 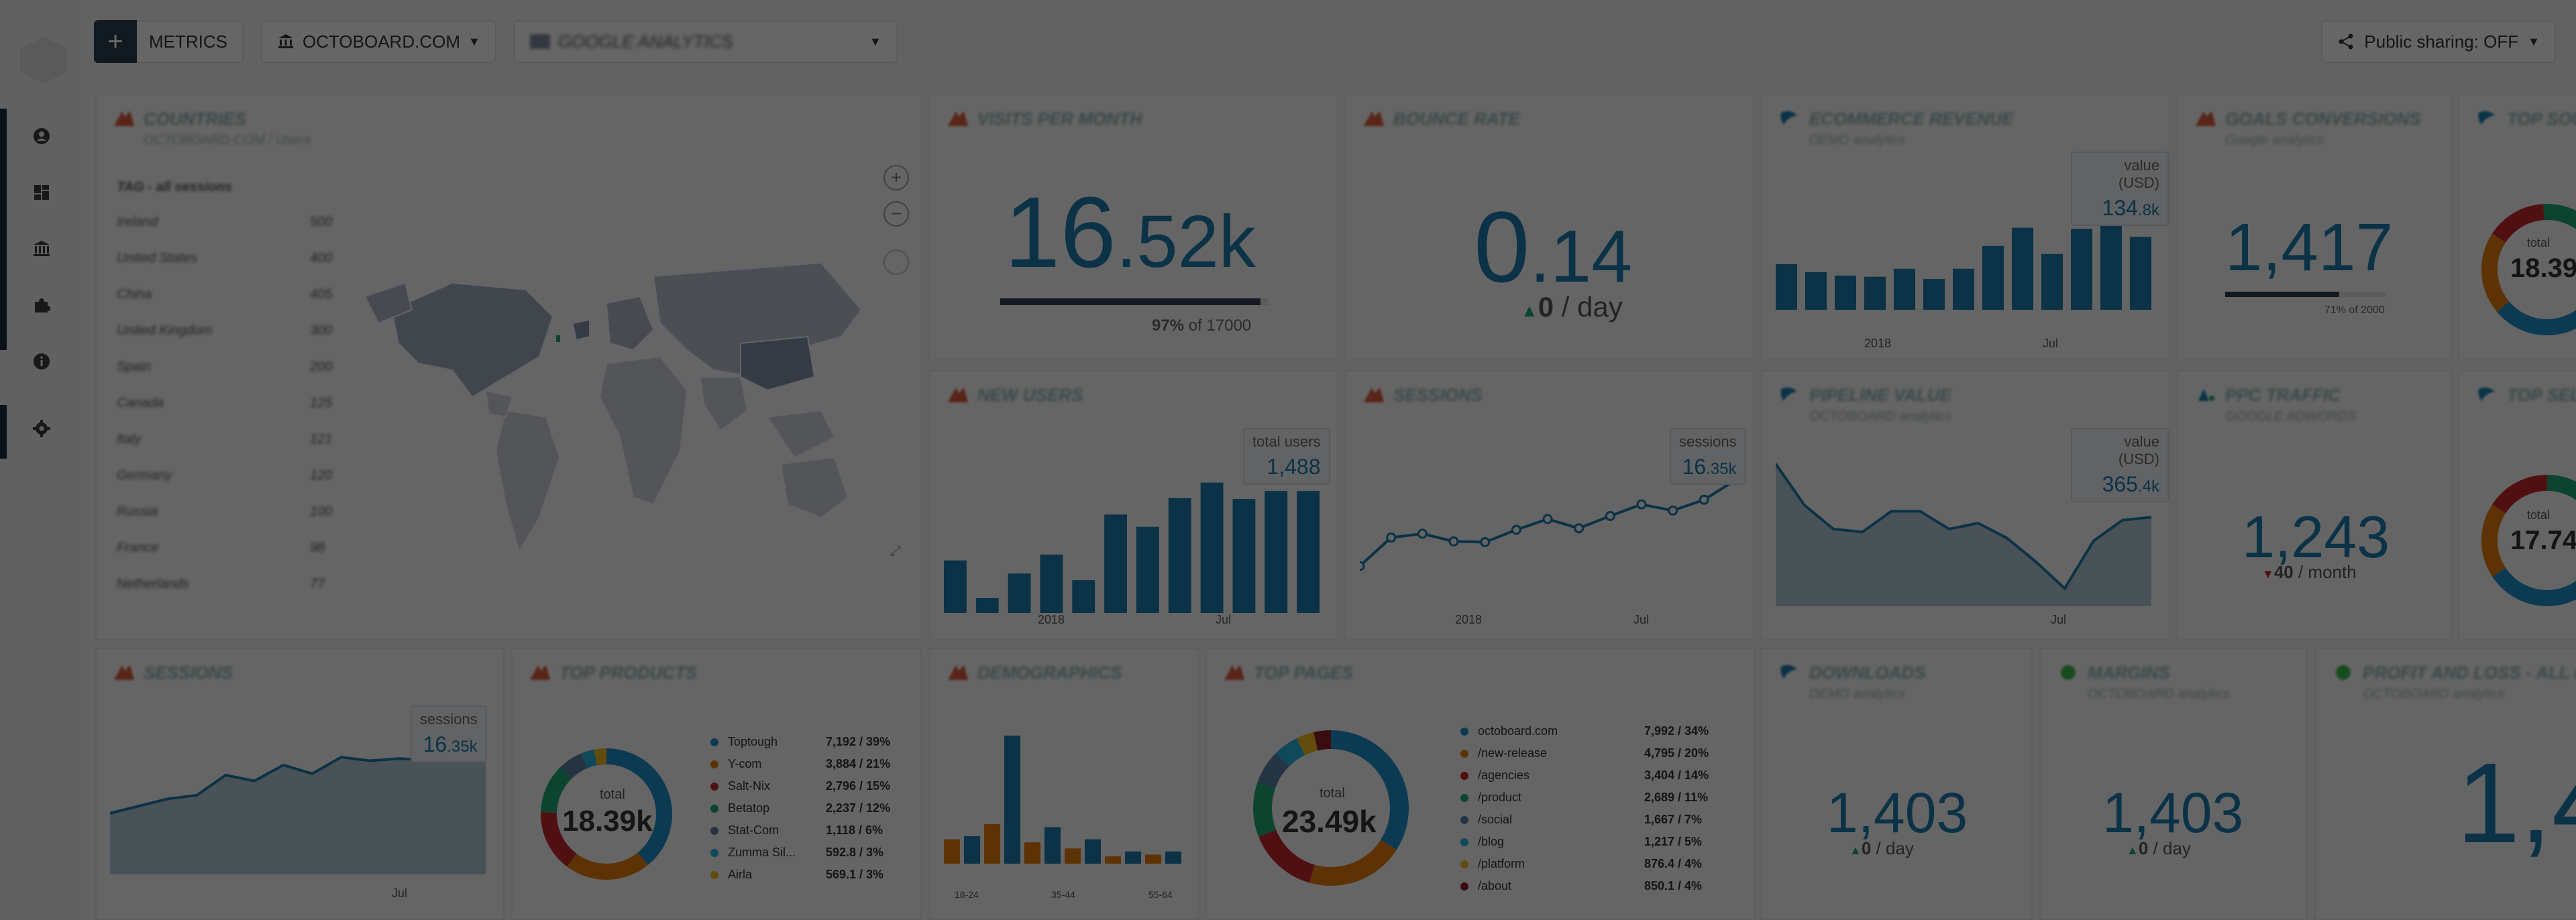 What do you see at coordinates (796, 830) in the screenshot?
I see `legend-item: Stat-Com 1,118 / 6%` at bounding box center [796, 830].